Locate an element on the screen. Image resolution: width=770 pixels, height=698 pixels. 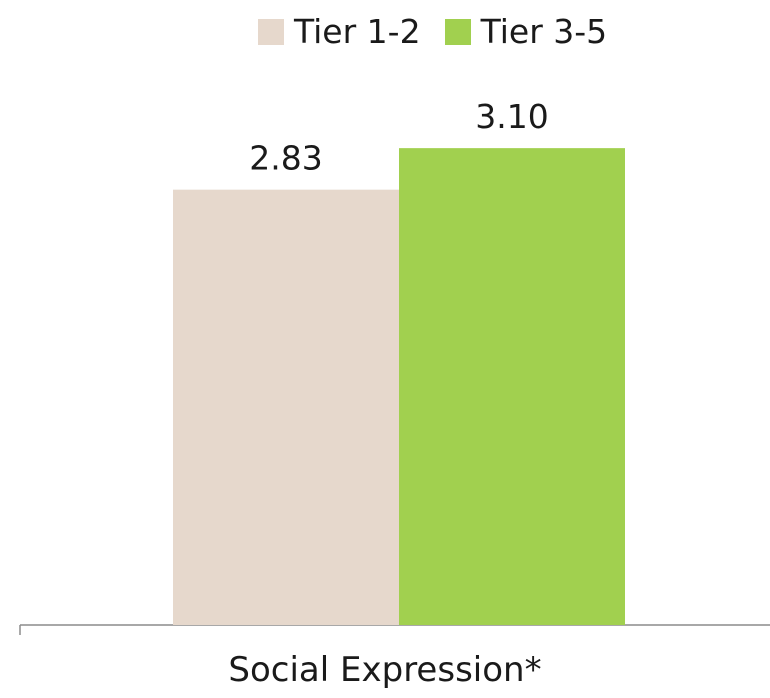
legend: Tier 1-2 Tier 3-5 is located at coordinates (444, 31).